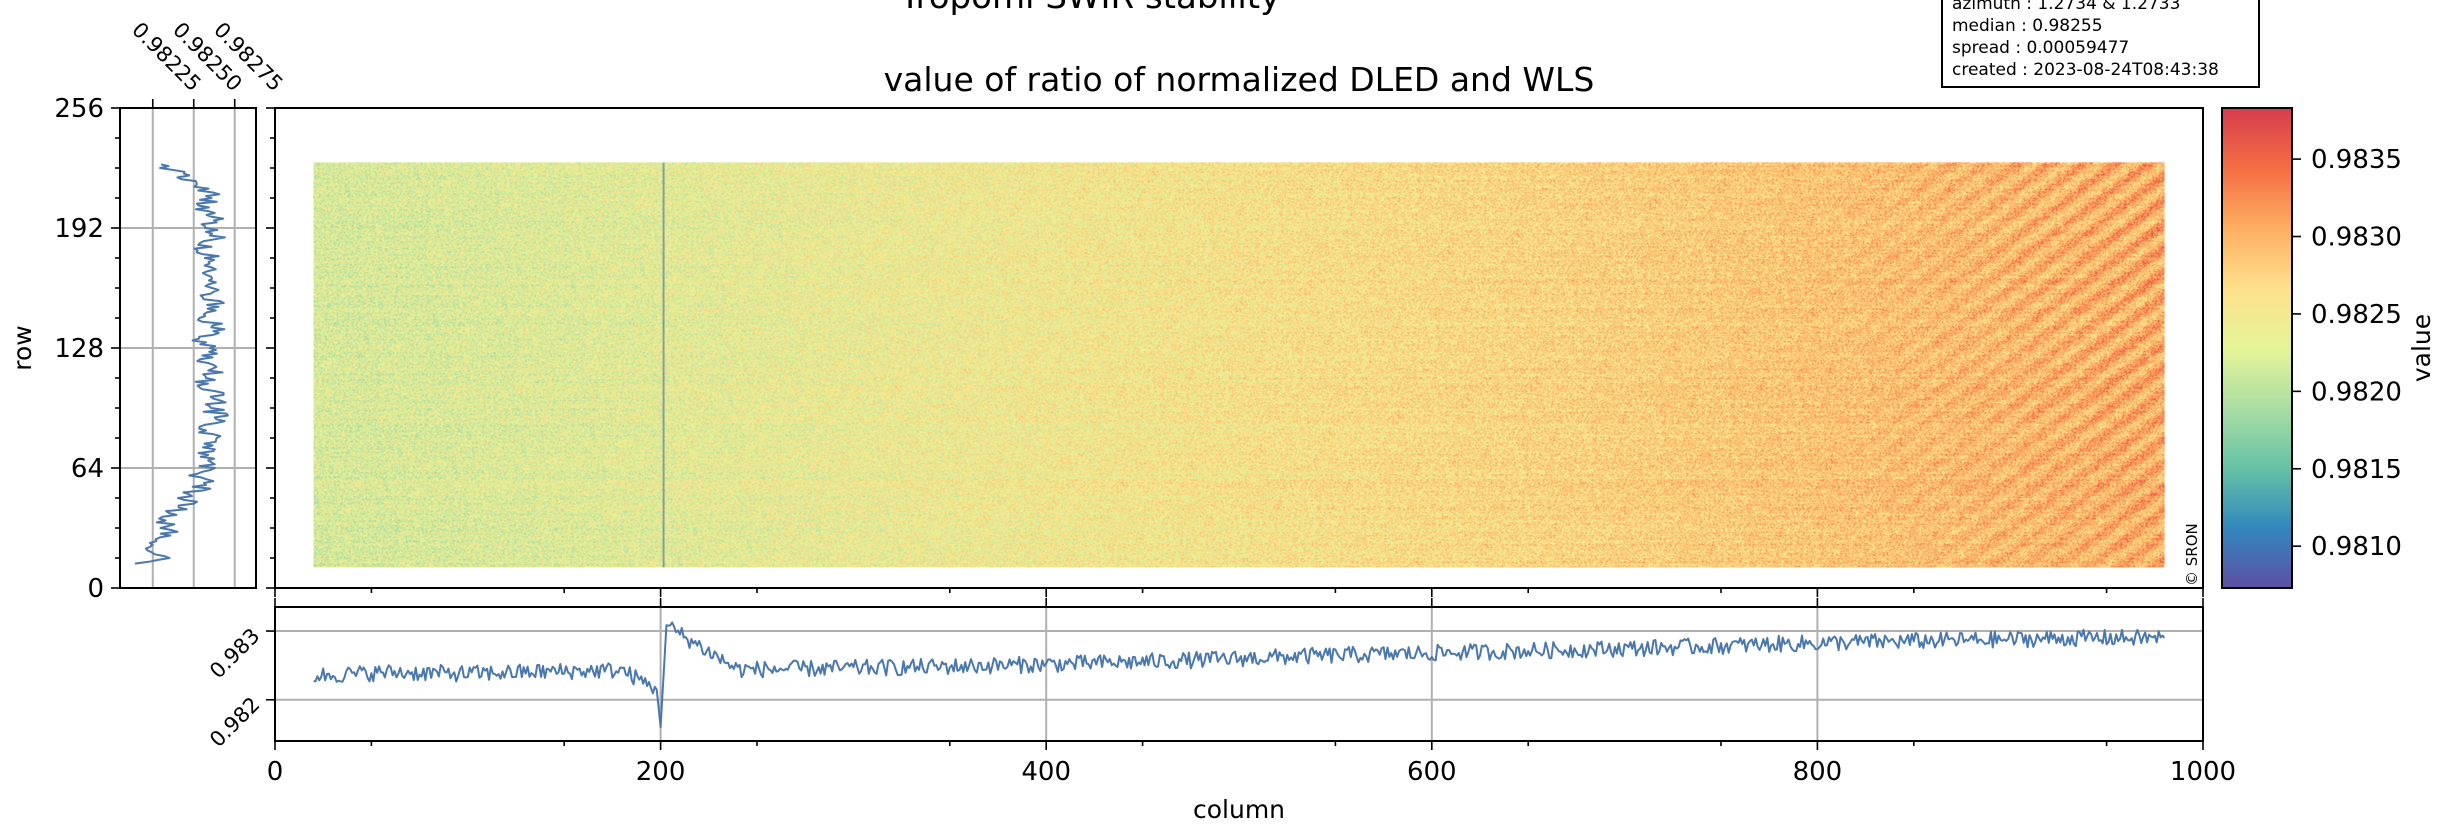 The height and width of the screenshot is (824, 2440). I want to click on row-tick-label: 64, so click(87, 469).